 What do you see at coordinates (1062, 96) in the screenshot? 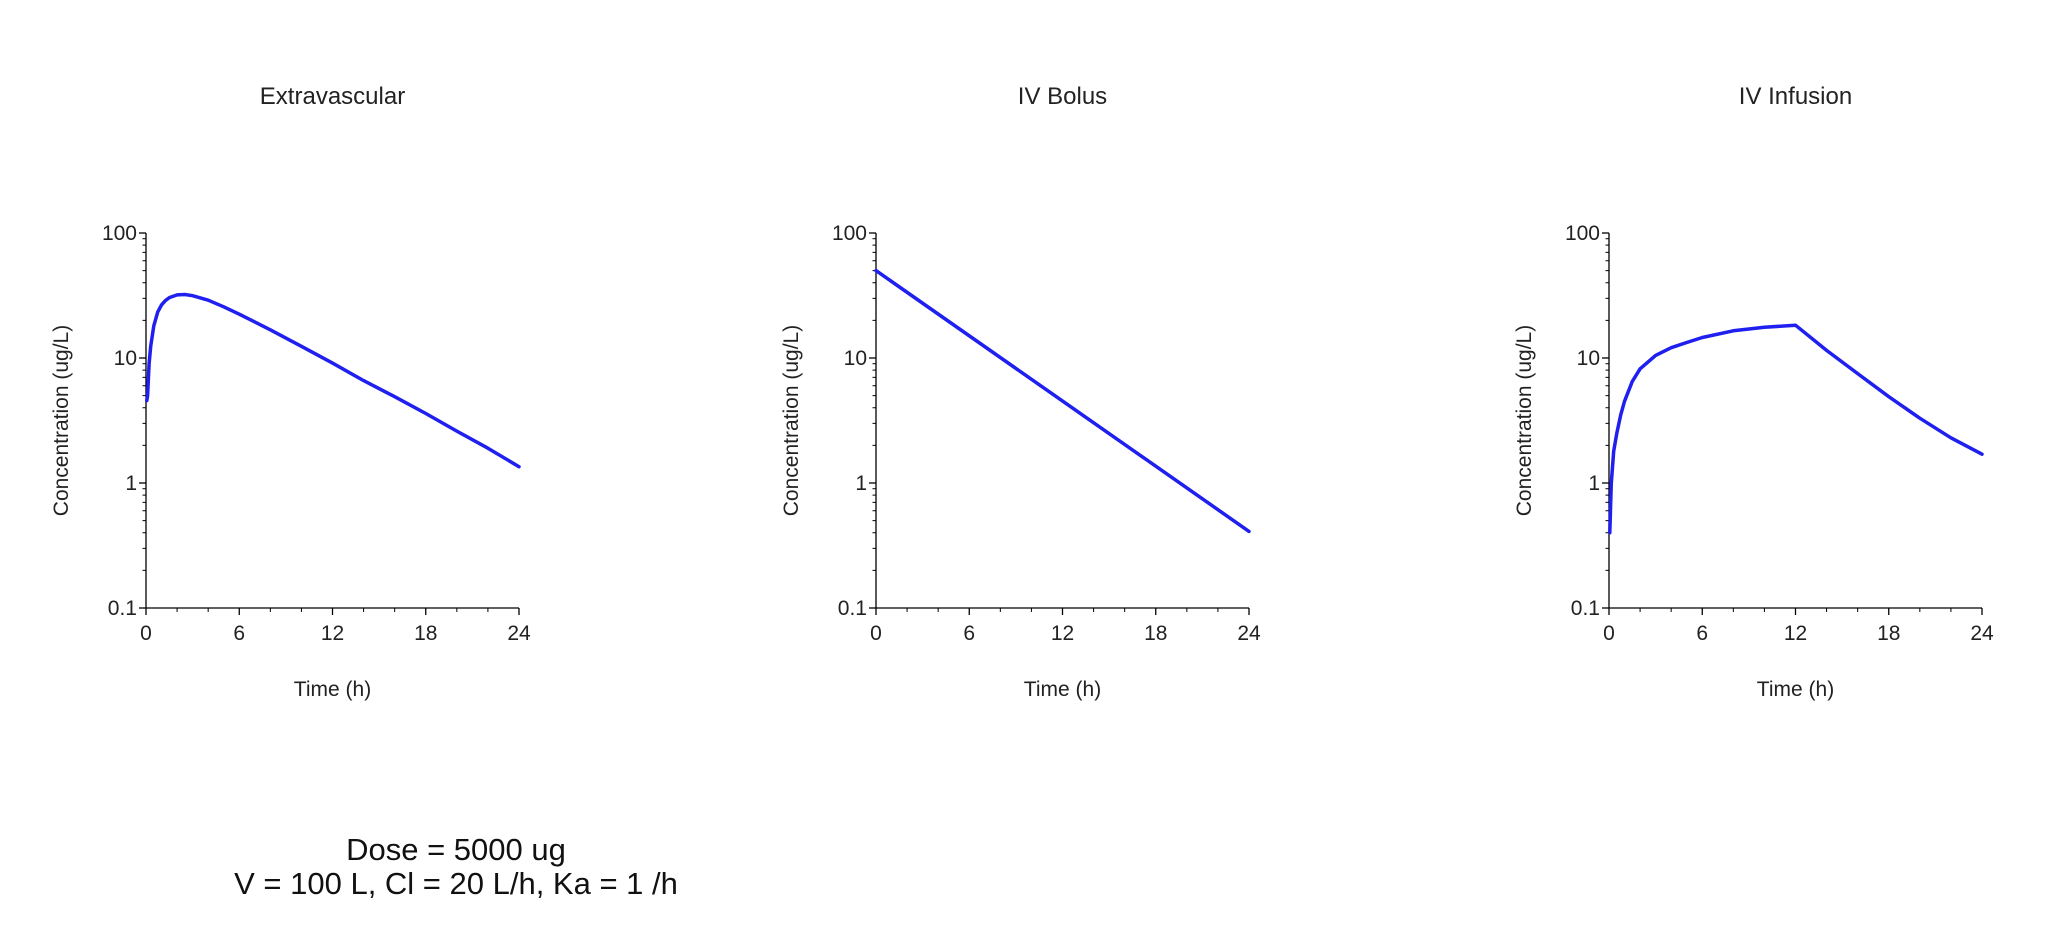
I see `chart-title: IV Bolus` at bounding box center [1062, 96].